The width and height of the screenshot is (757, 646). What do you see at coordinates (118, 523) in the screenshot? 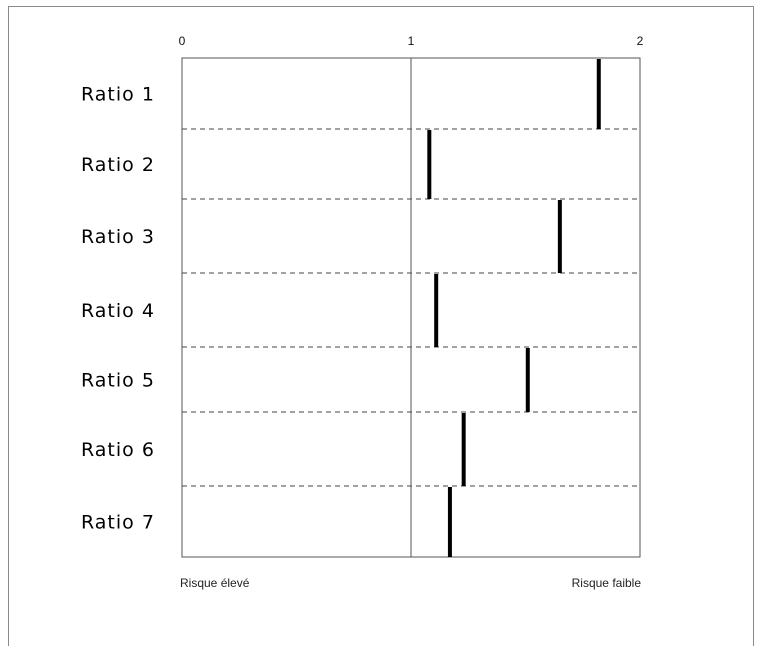
I see `row-label: Ratio 7` at bounding box center [118, 523].